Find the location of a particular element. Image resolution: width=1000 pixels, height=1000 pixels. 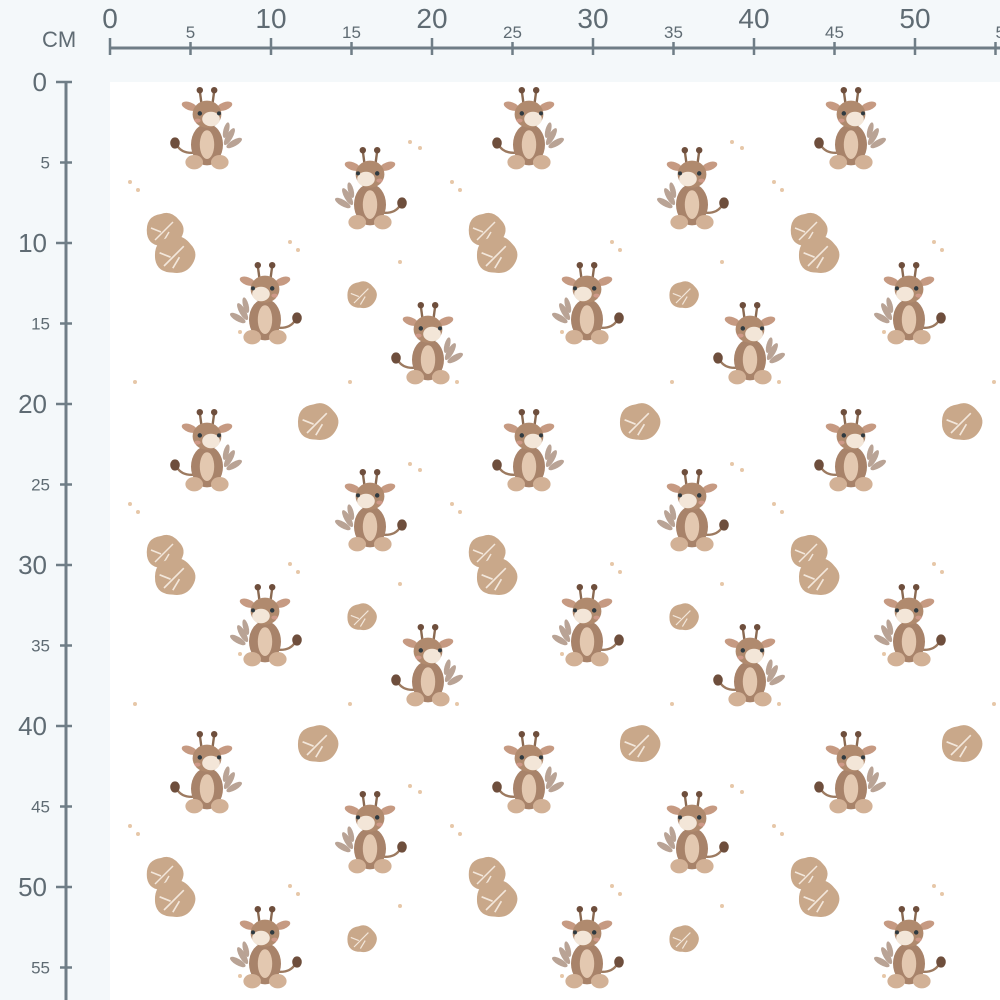

horizontal-ruler: 0 5 10 15 20 25 30 35 40 45 50 55 is located at coordinates (551, 29).